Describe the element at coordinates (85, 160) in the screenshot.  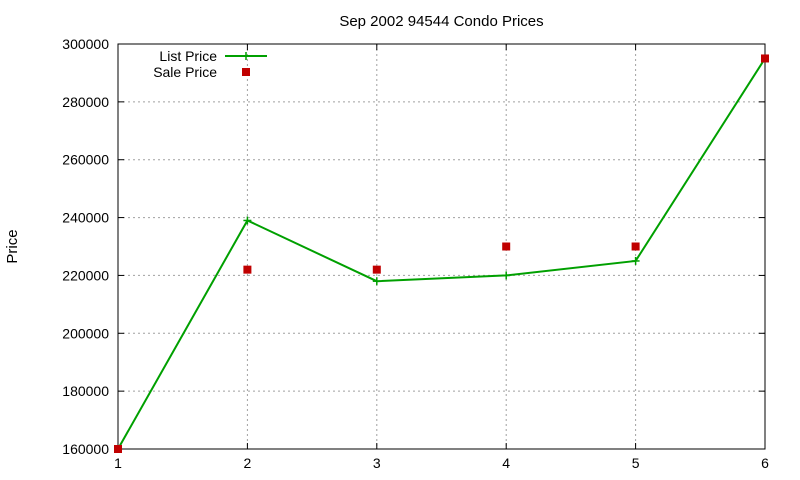
I see `y-tick-label: 260000` at that location.